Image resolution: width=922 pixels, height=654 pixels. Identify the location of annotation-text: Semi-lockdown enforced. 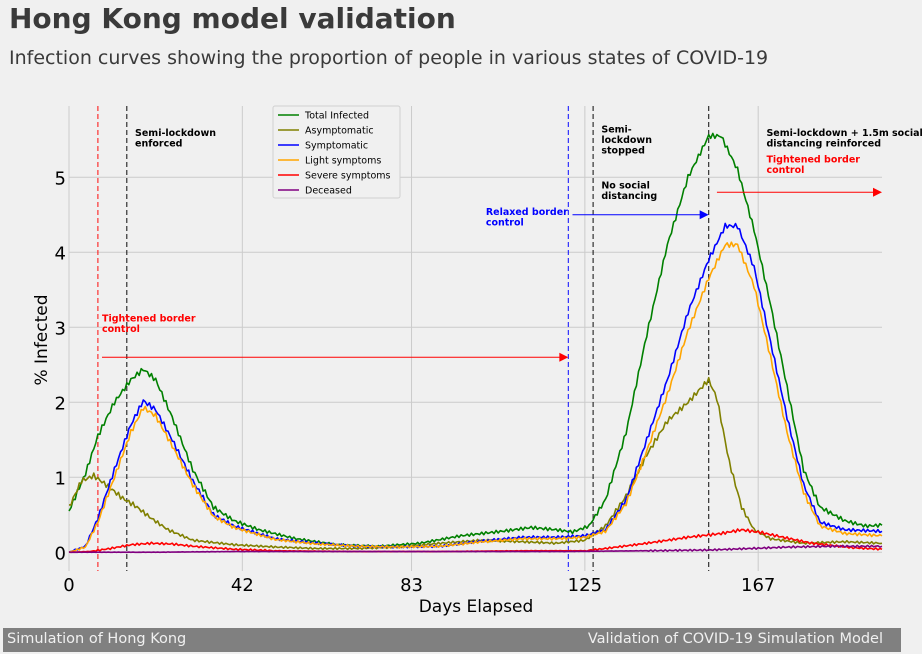
(175, 139).